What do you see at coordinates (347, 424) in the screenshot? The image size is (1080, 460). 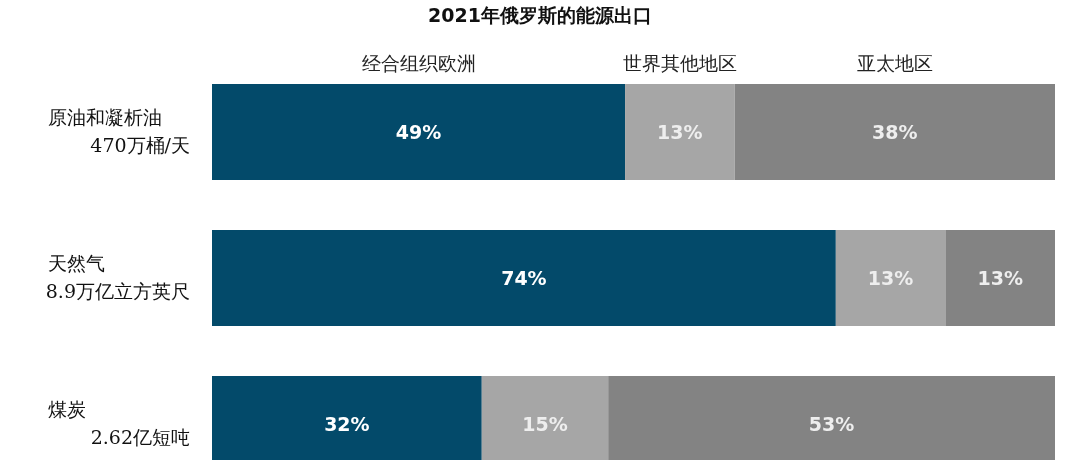 I see `data-label: 32%` at bounding box center [347, 424].